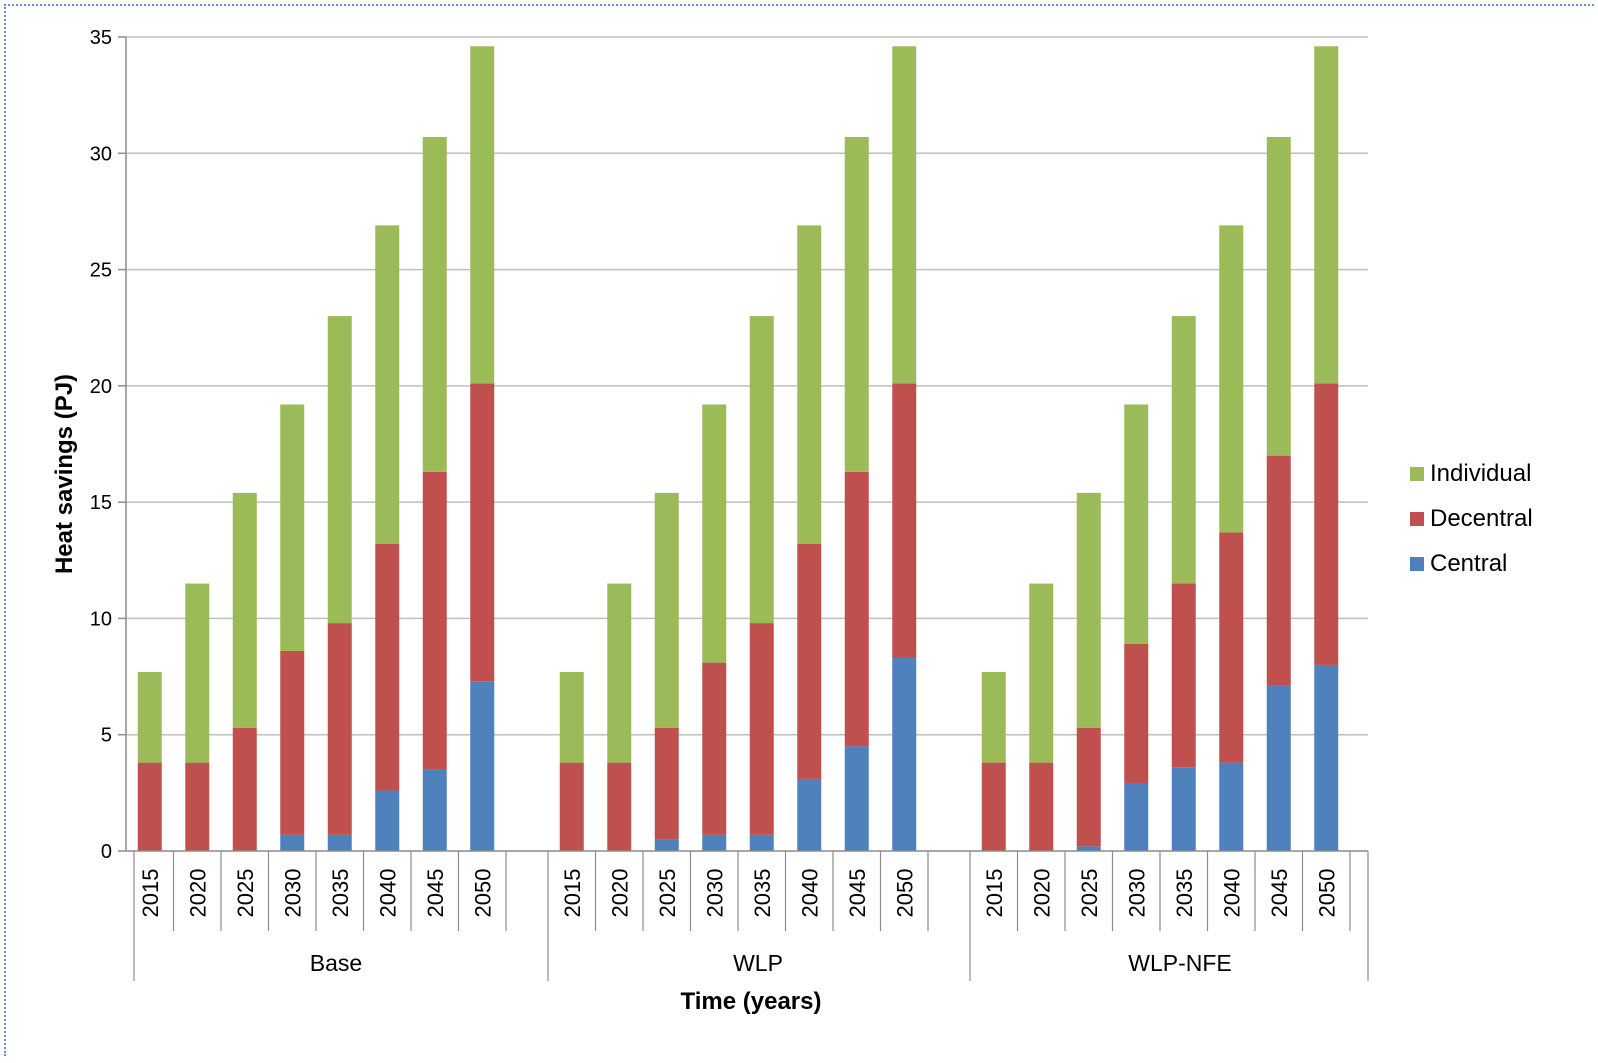 This screenshot has width=1598, height=1063. I want to click on legend: Individual Decentral Central, so click(1471, 518).